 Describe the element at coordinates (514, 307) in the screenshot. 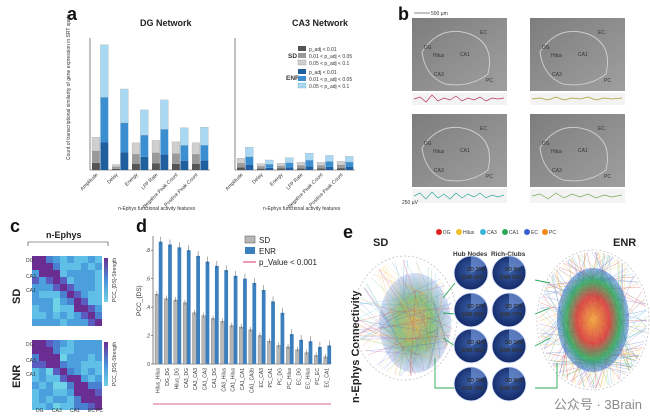

I see `e-stat-top: SD 22%` at that location.